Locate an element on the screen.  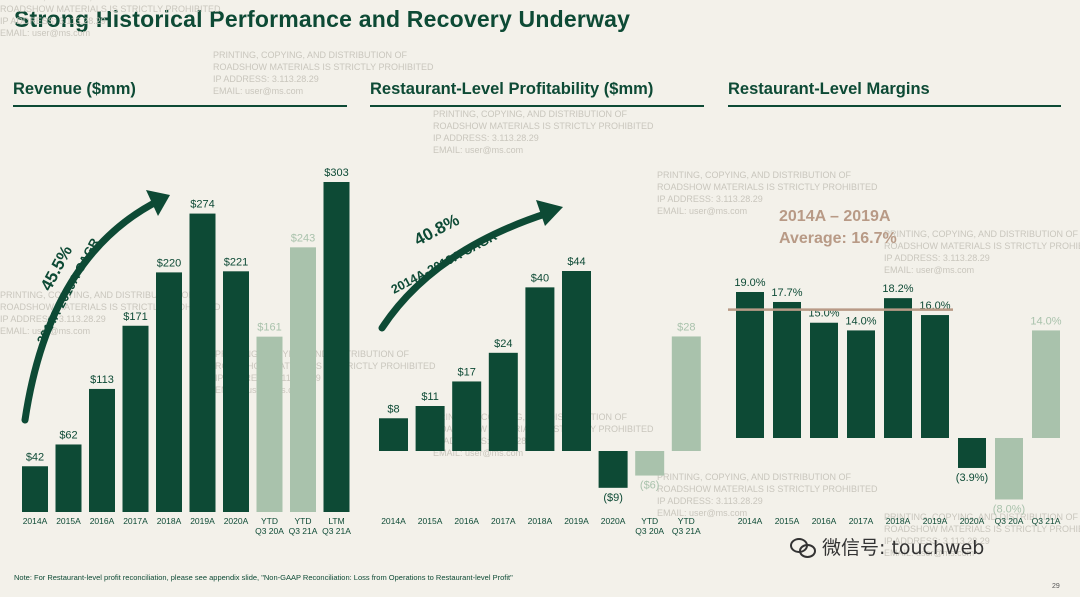
data-label-2-8: 14.0% is located at coordinates (1045, 321).